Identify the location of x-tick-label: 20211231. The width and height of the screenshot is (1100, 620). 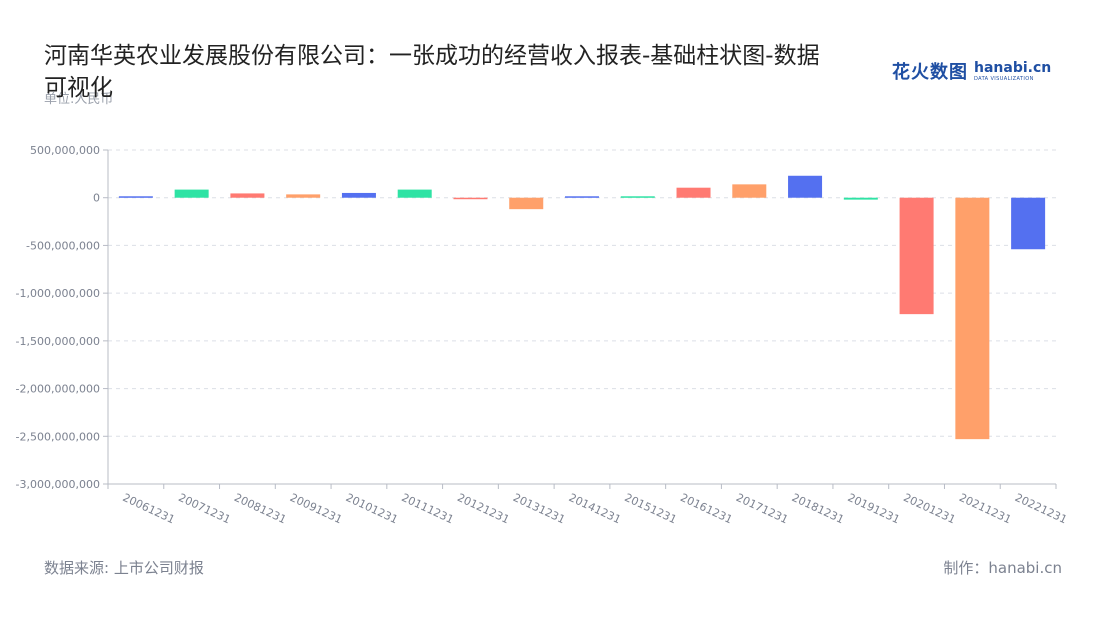
(985, 508).